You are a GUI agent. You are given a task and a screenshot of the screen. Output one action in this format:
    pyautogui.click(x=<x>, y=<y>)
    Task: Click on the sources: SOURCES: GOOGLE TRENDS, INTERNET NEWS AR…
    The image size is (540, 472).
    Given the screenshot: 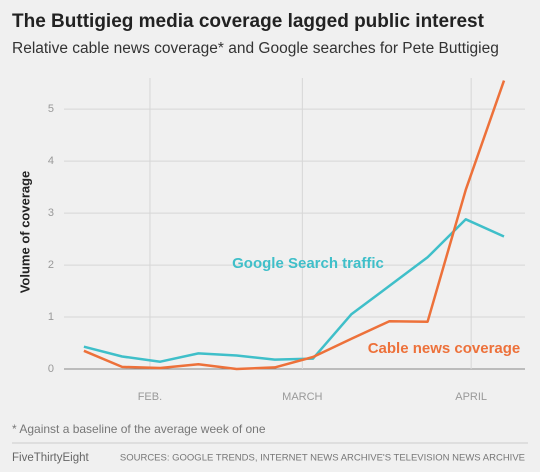 What is the action you would take?
    pyautogui.click(x=322, y=458)
    